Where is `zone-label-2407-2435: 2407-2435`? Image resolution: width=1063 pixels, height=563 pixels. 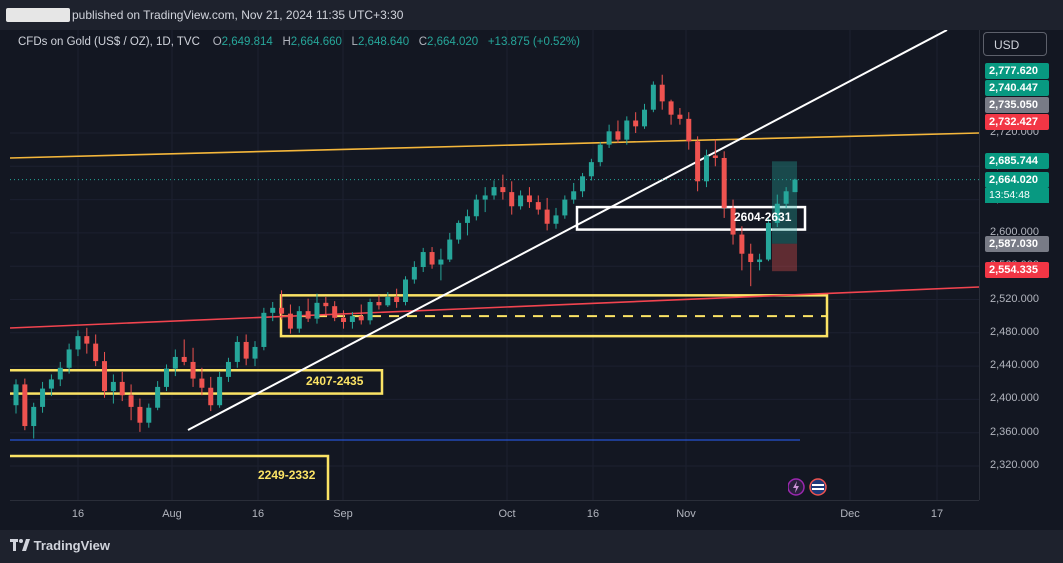 zone-label-2407-2435: 2407-2435 is located at coordinates (335, 381).